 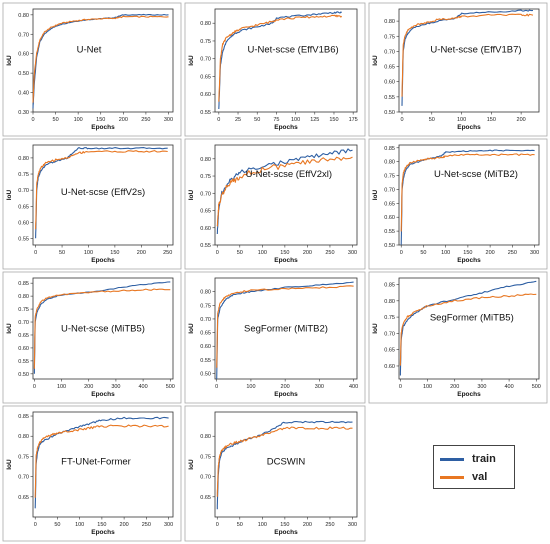 I want to click on x-tick-label: 25, so click(x=238, y=120).